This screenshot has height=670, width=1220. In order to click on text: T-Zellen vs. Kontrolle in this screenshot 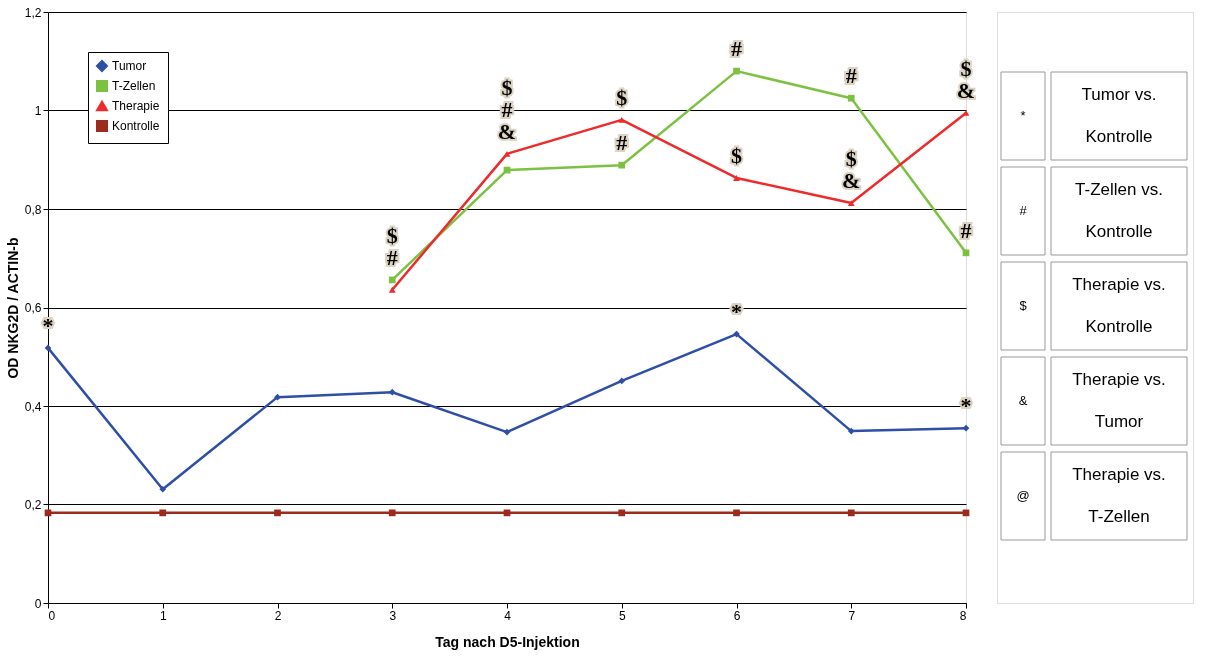, I will do `click(1119, 210)`.